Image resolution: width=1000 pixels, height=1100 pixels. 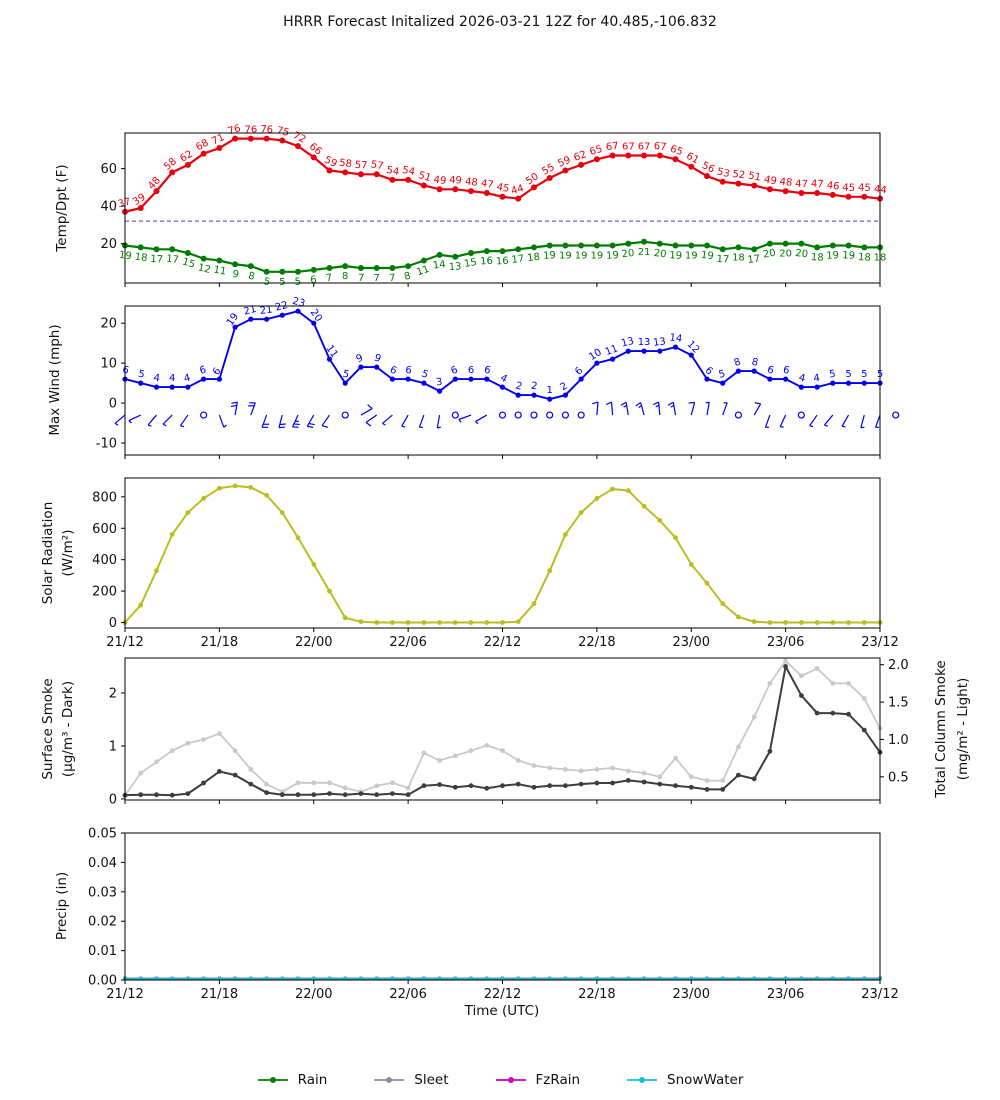 I want to click on x-tick-label: 22/06, so click(x=407, y=642).